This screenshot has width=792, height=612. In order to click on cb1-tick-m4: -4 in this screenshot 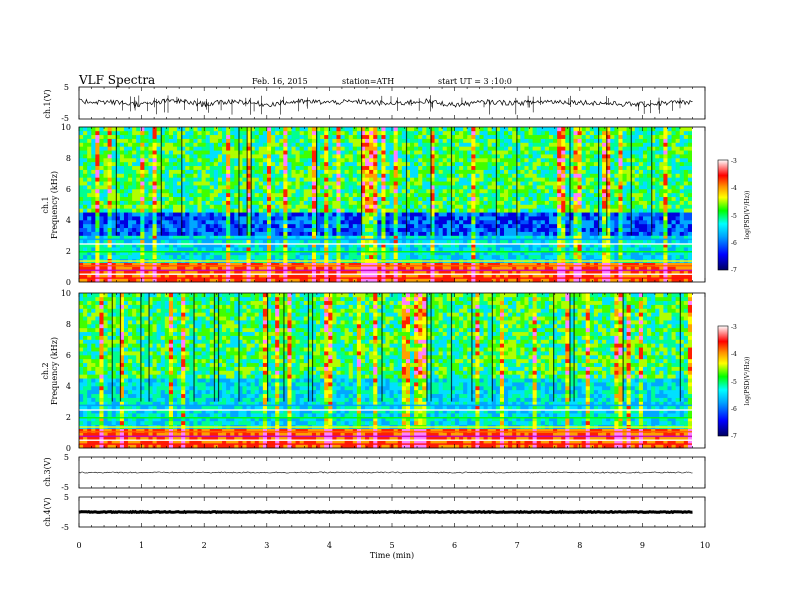, I will do `click(734, 188)`.